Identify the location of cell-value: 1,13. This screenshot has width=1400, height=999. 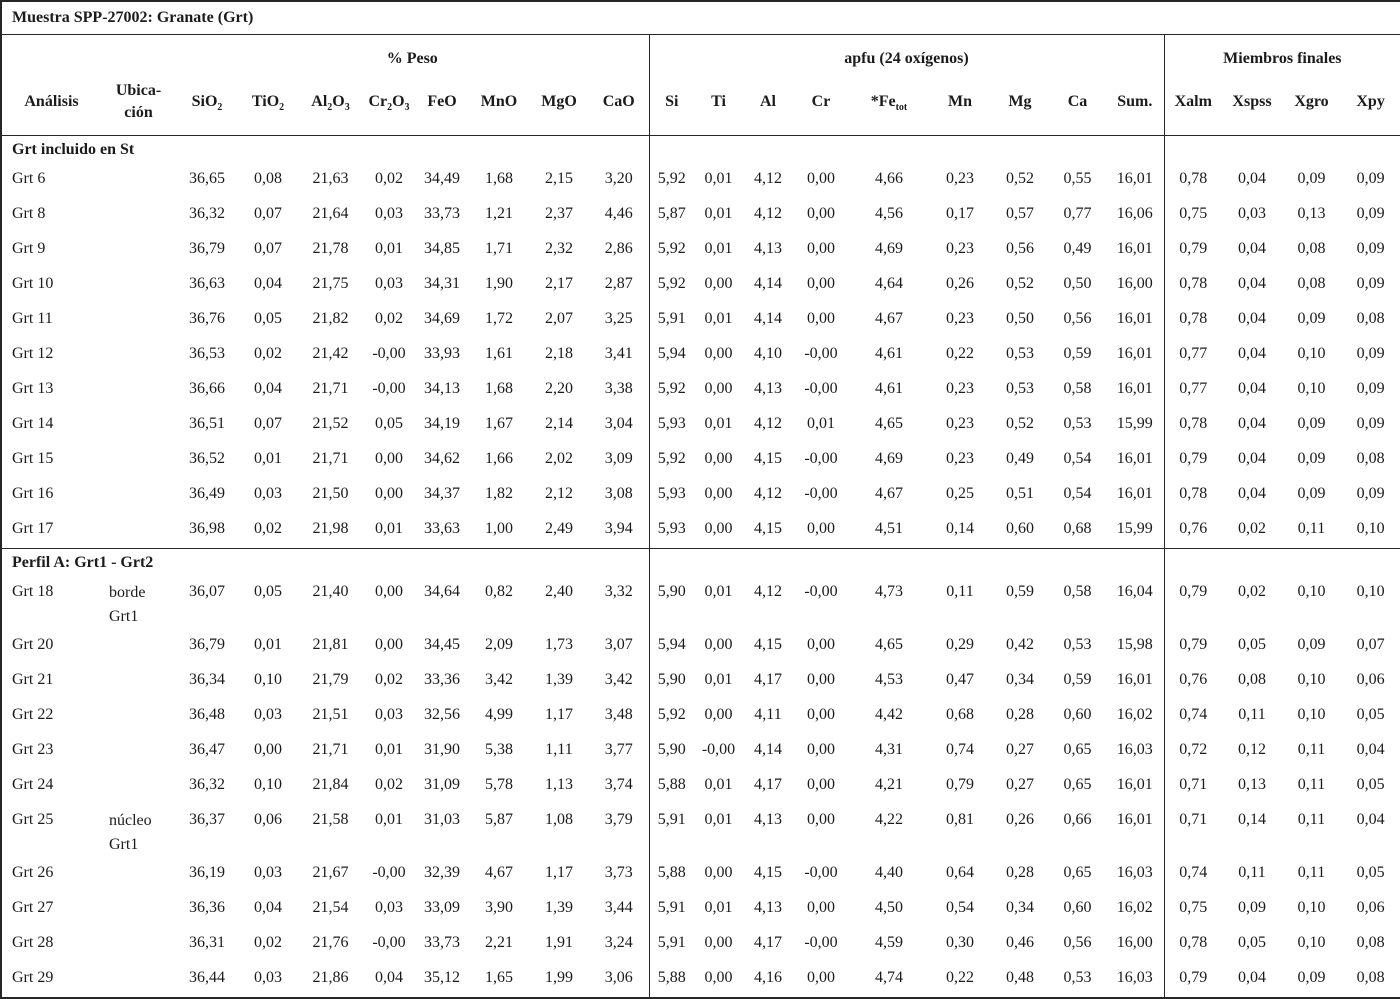
(559, 784).